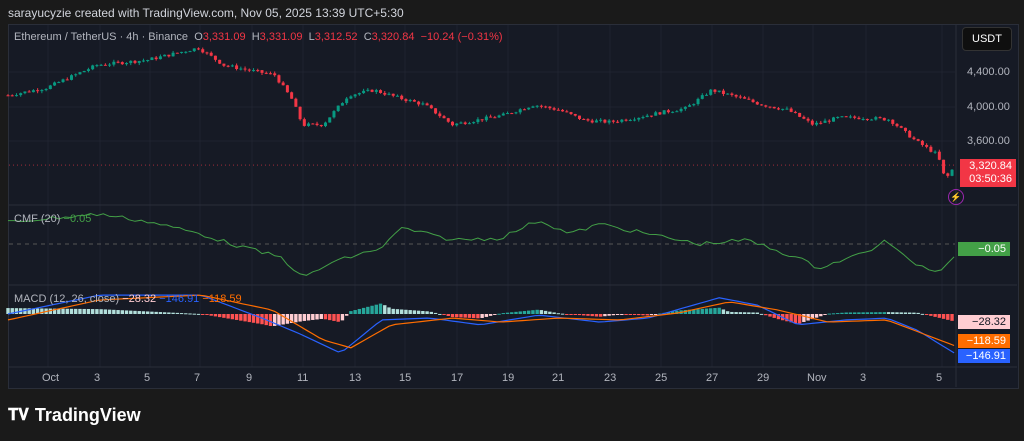 The image size is (1024, 441). What do you see at coordinates (147, 378) in the screenshot?
I see `date-tick: 5` at bounding box center [147, 378].